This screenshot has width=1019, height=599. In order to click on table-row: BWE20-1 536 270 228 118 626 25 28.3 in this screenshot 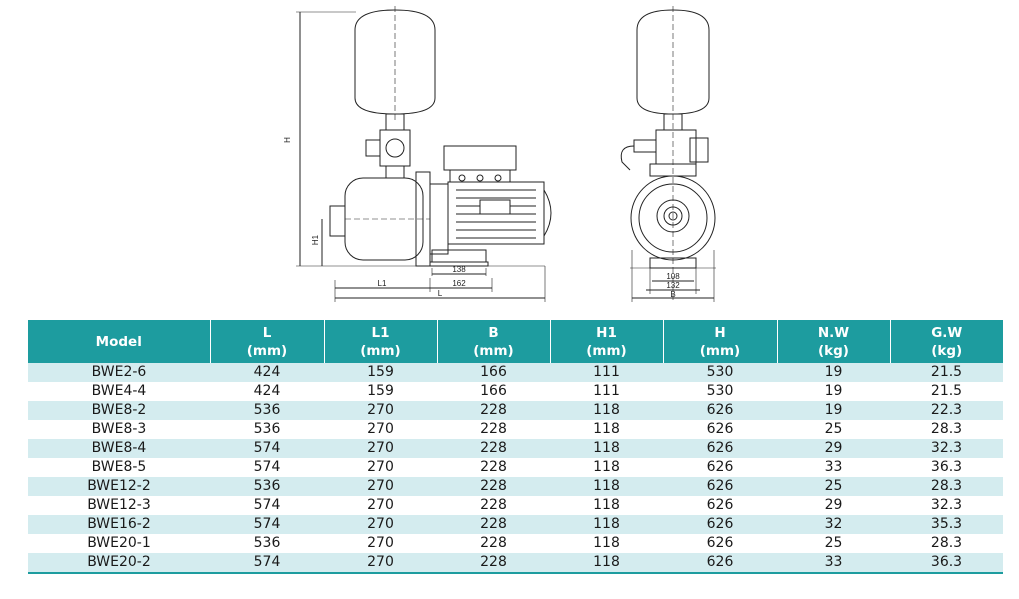, I will do `click(515, 543)`.